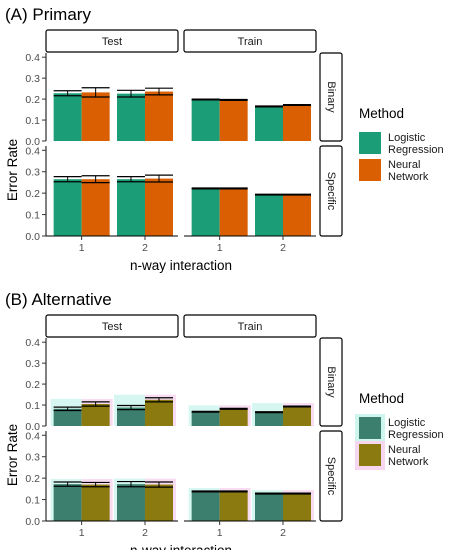  I want to click on chart-title: (A) Primary, so click(48, 14).